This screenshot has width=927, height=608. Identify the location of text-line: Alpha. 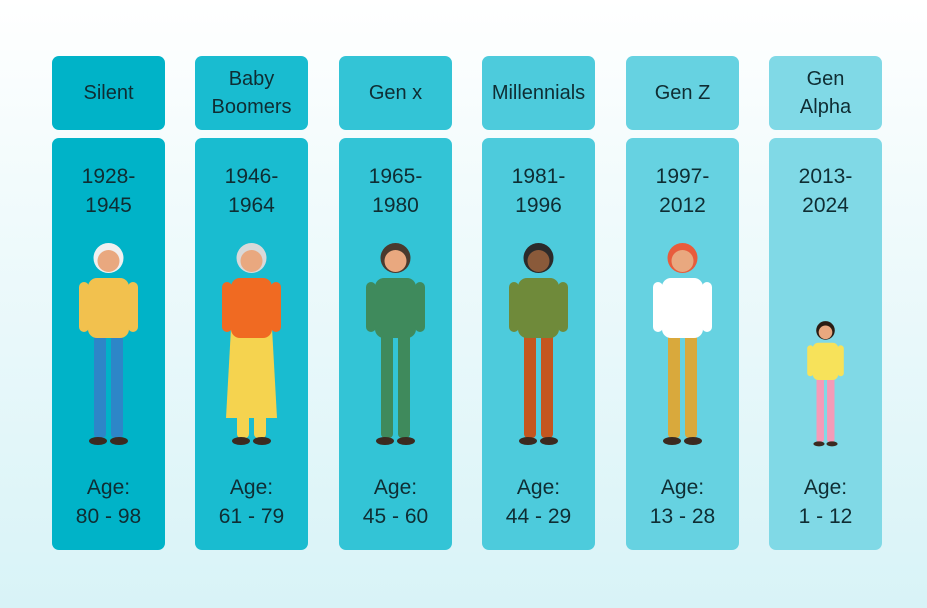
(825, 107).